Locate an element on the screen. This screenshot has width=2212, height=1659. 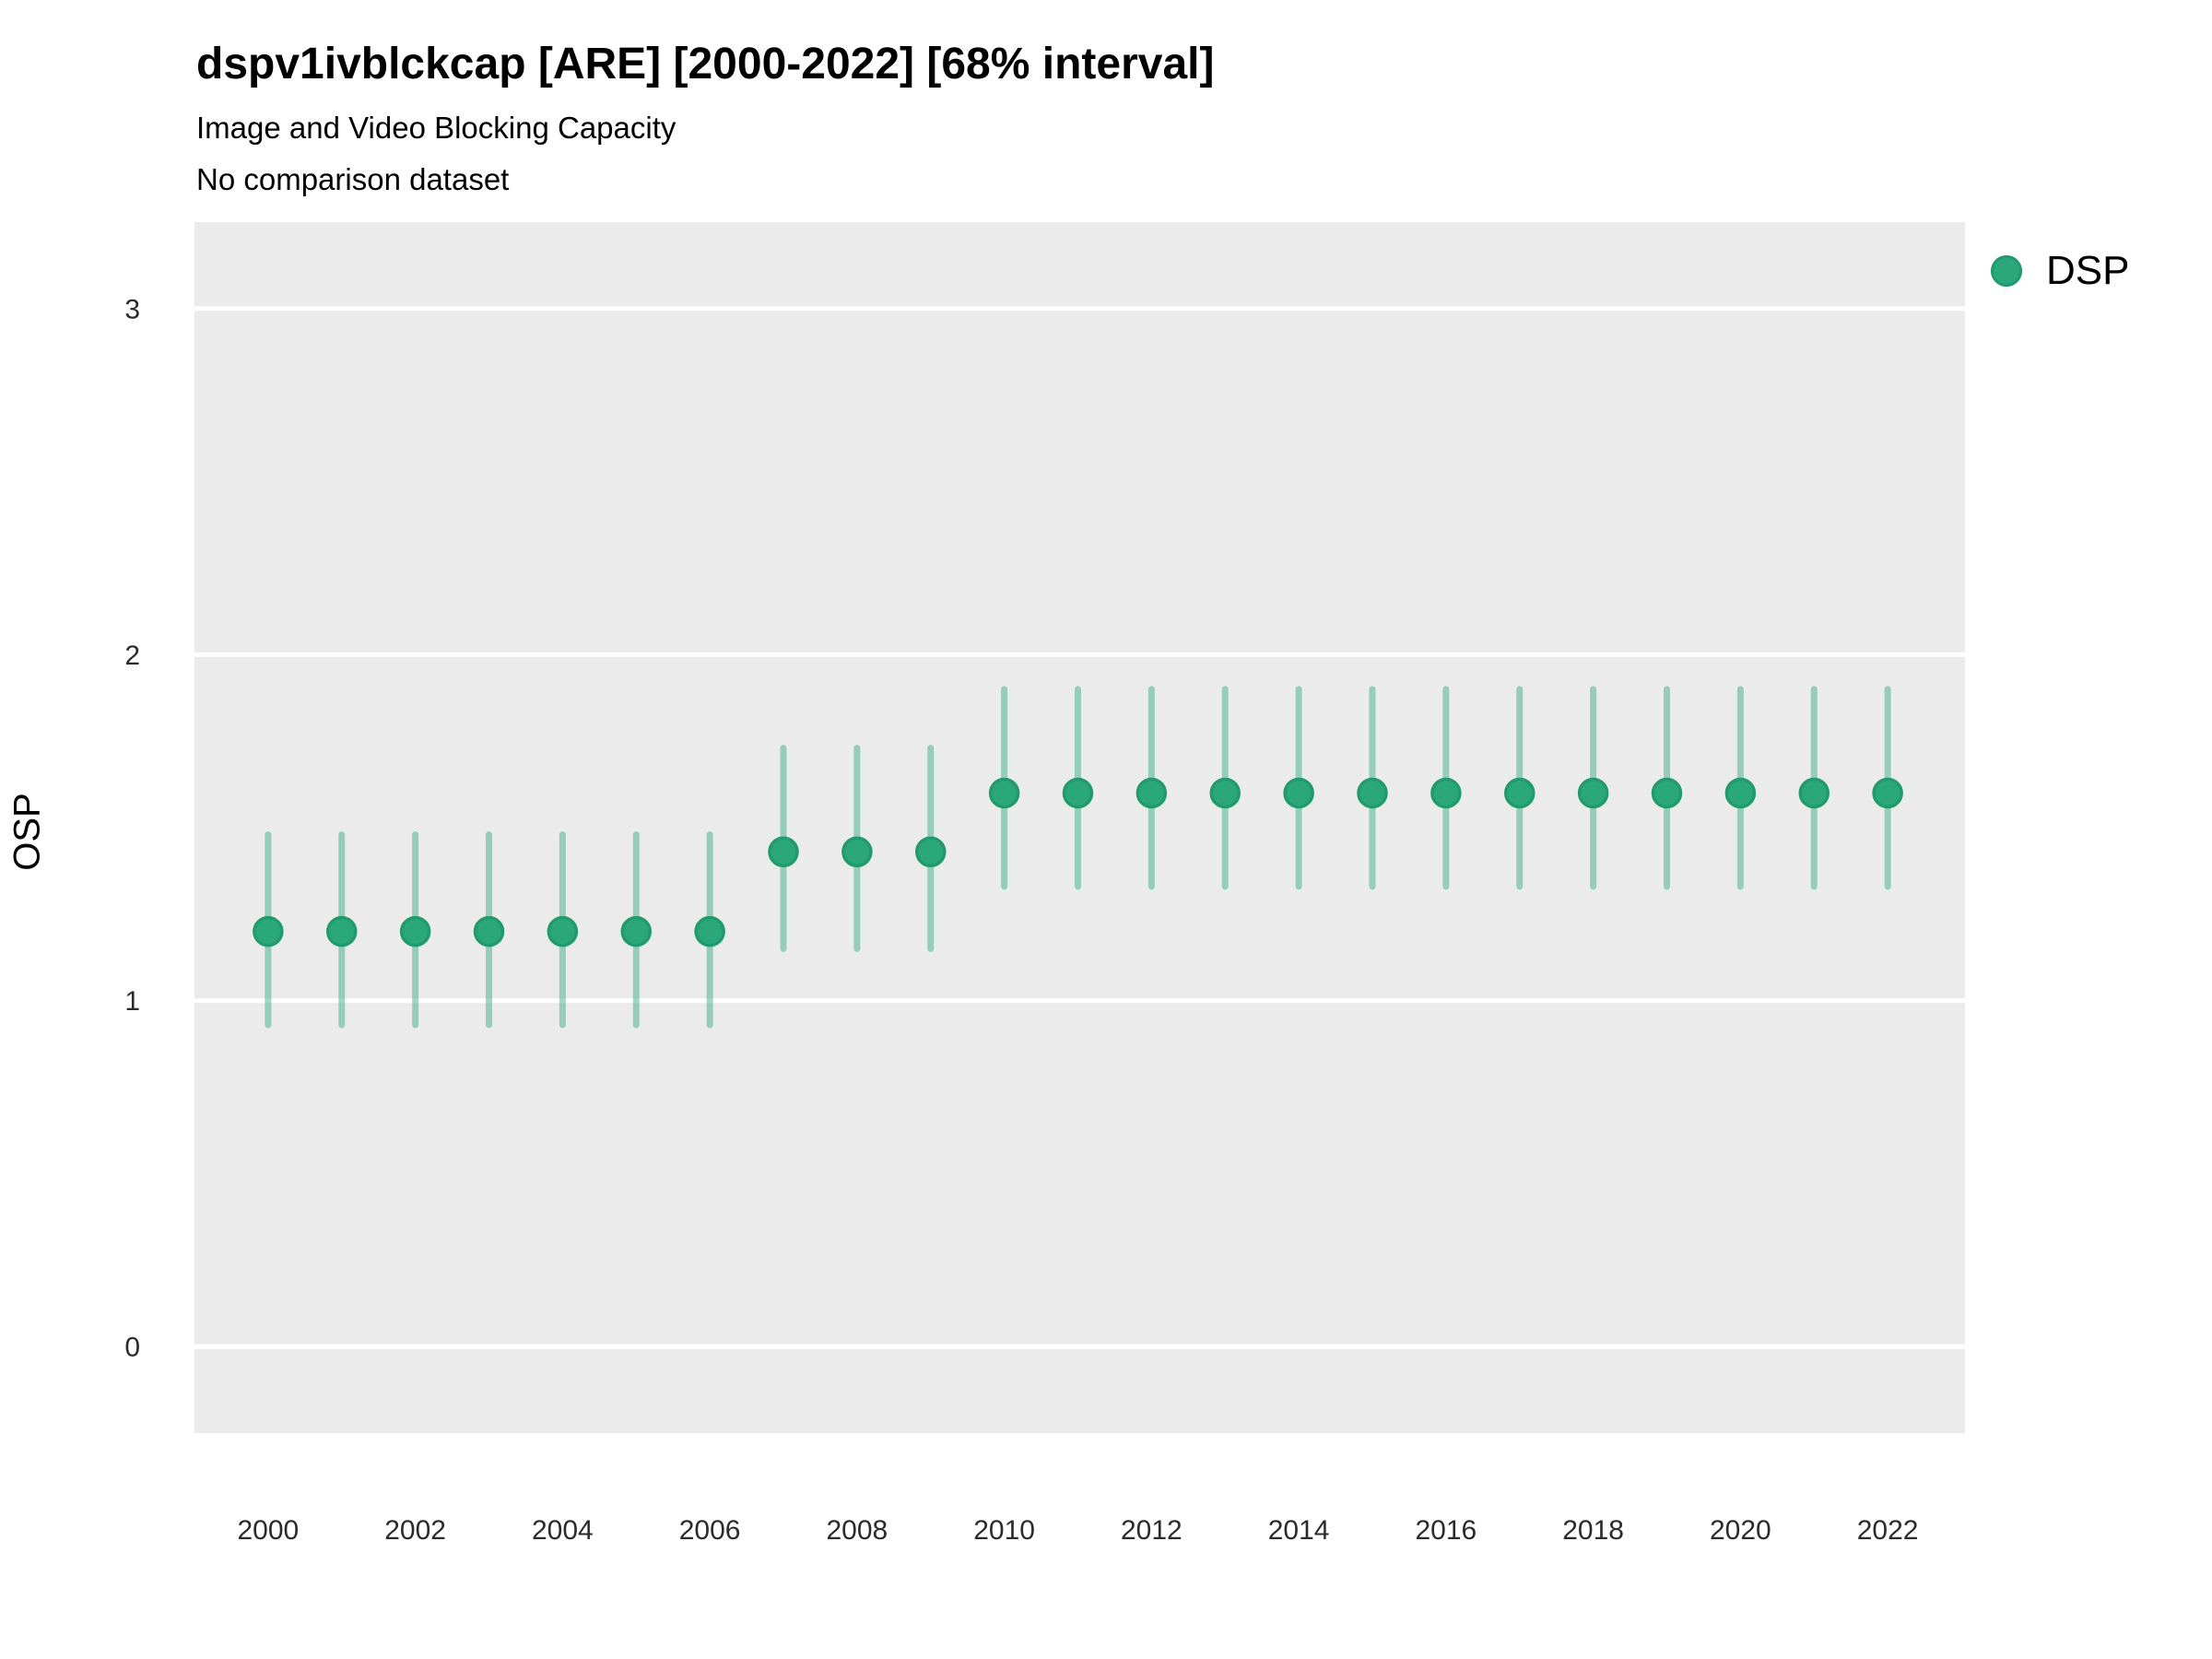
point-dsp-2020 is located at coordinates (1740, 793).